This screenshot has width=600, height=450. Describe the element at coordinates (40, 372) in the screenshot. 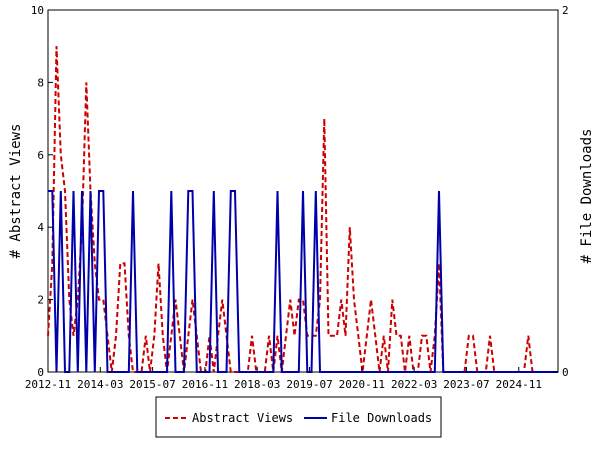

I see `y-left-tick-label: 0` at that location.